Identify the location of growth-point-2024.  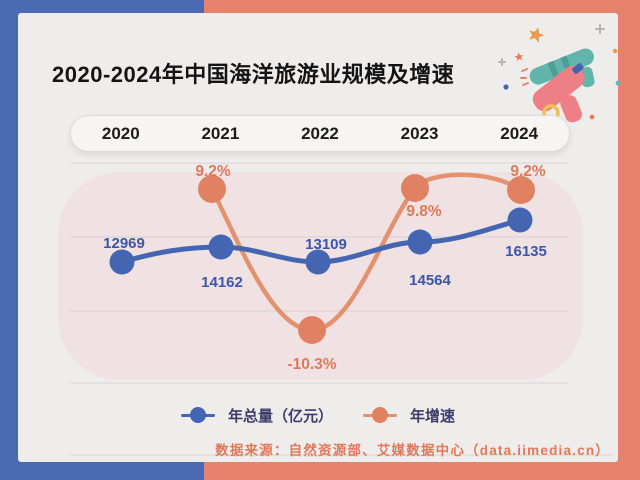
(521, 190).